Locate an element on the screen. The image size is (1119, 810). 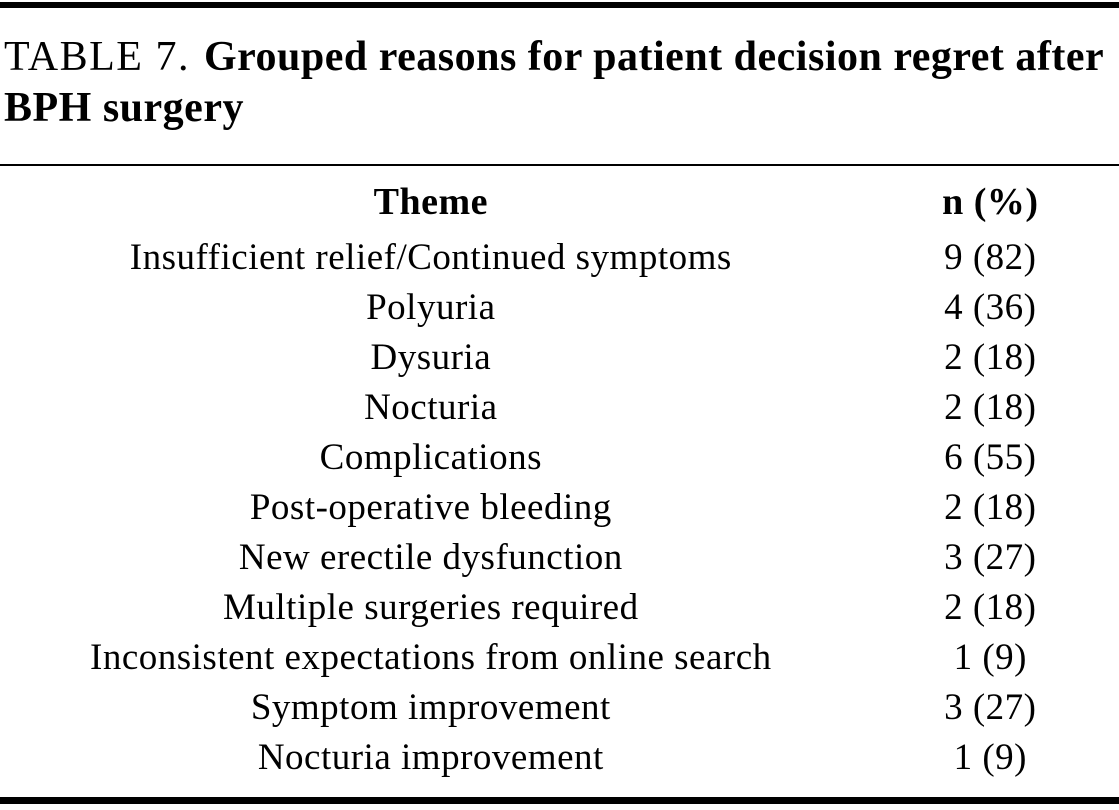
table-row: Polyuria 4 (36) is located at coordinates (559, 307).